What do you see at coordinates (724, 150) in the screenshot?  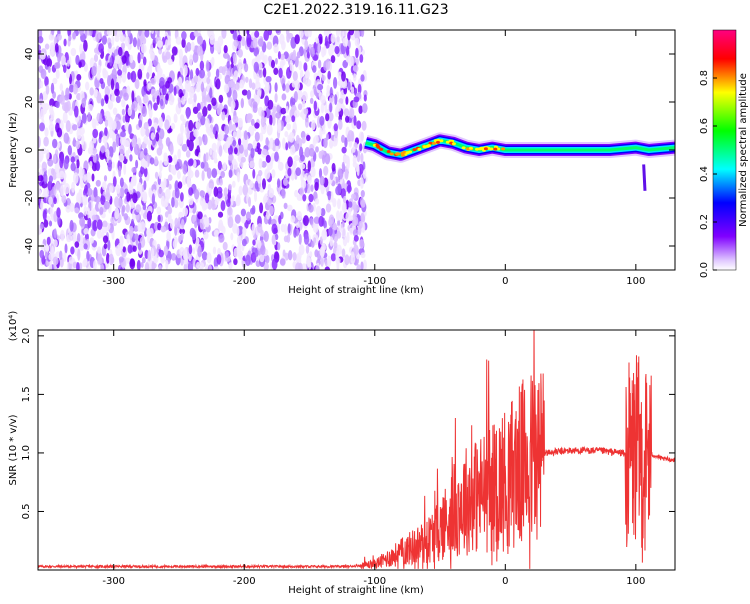 I see `colorbar-gradient` at bounding box center [724, 150].